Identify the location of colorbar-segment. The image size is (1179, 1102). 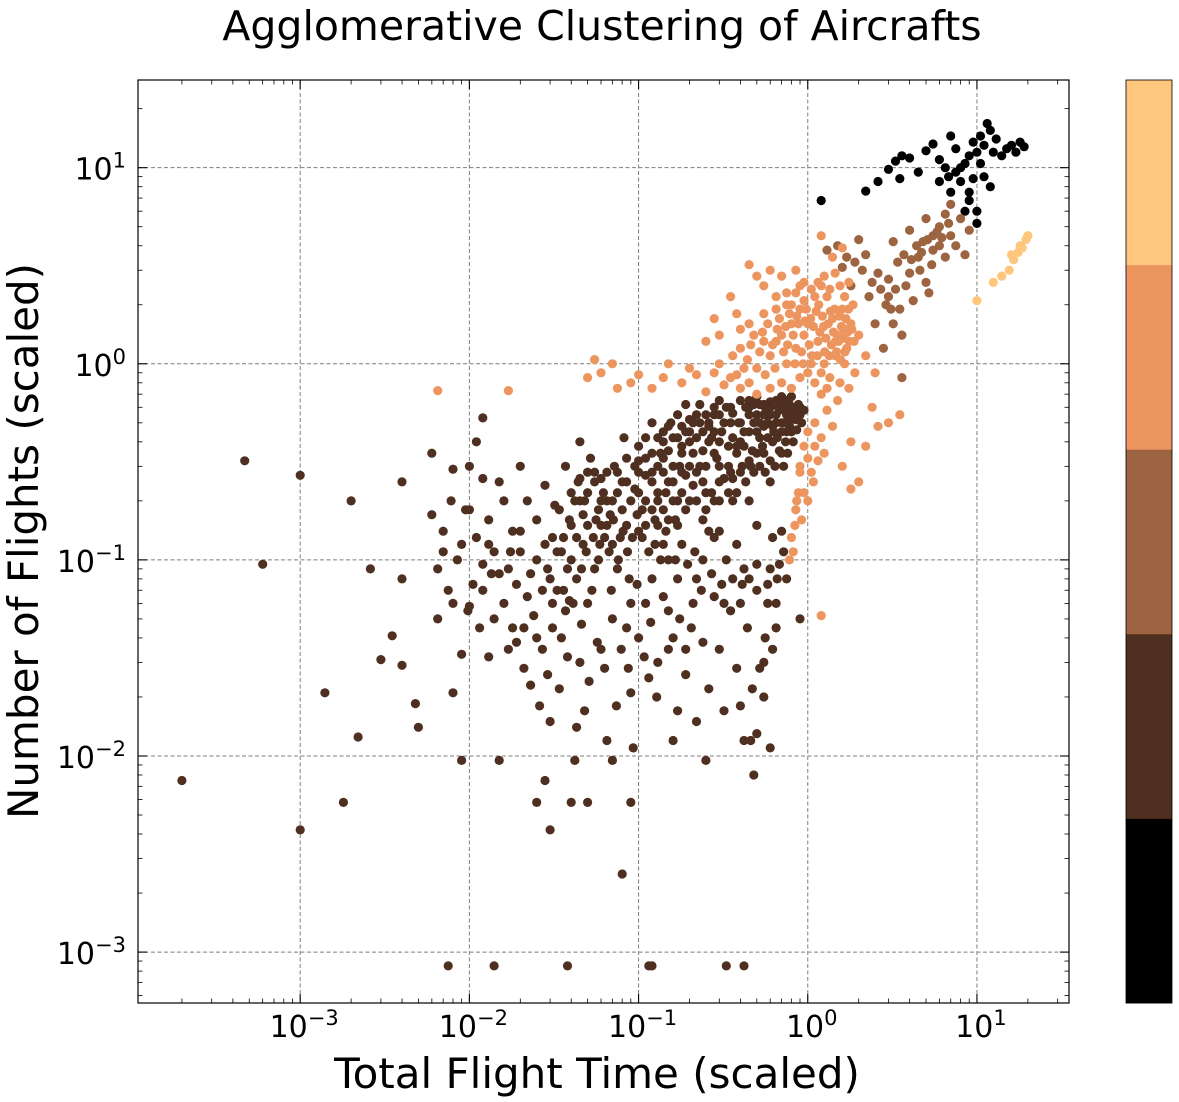
(1149, 726).